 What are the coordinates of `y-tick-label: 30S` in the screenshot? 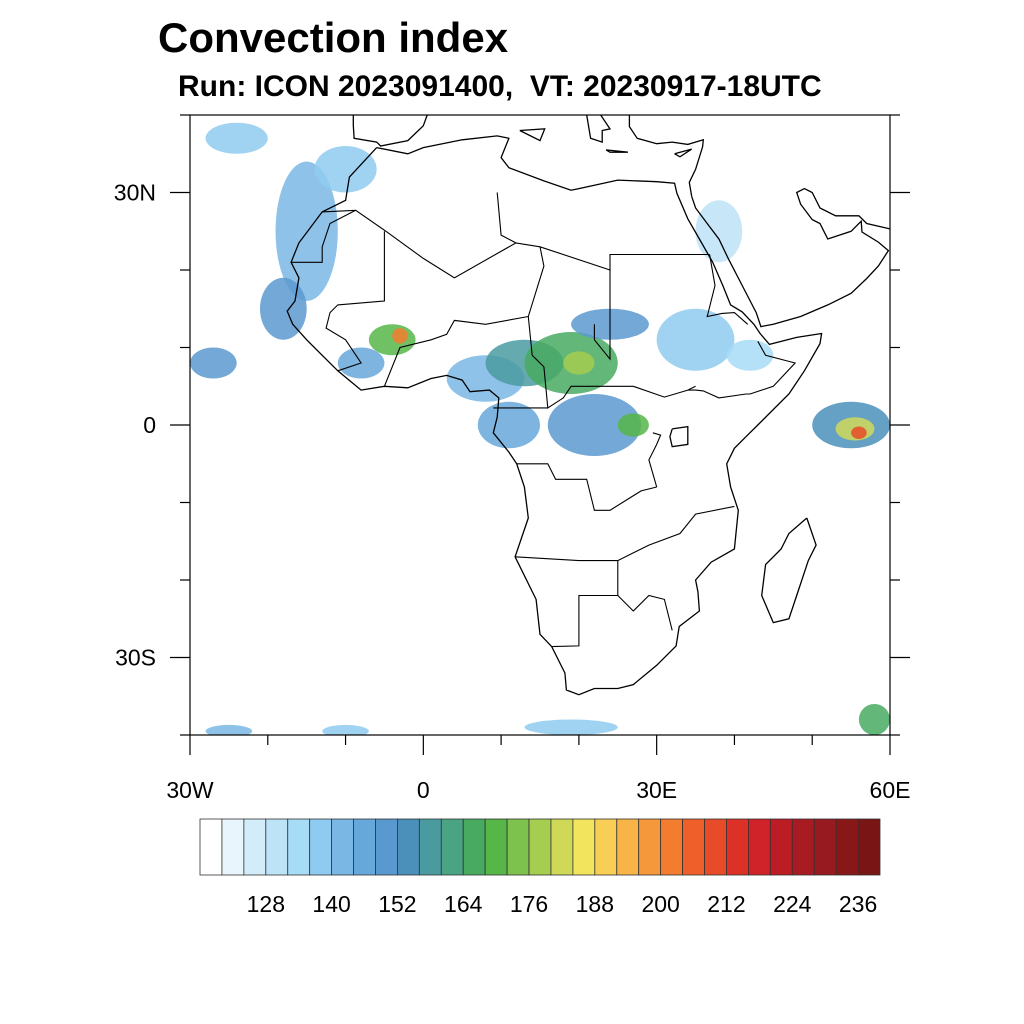 It's located at (135, 658).